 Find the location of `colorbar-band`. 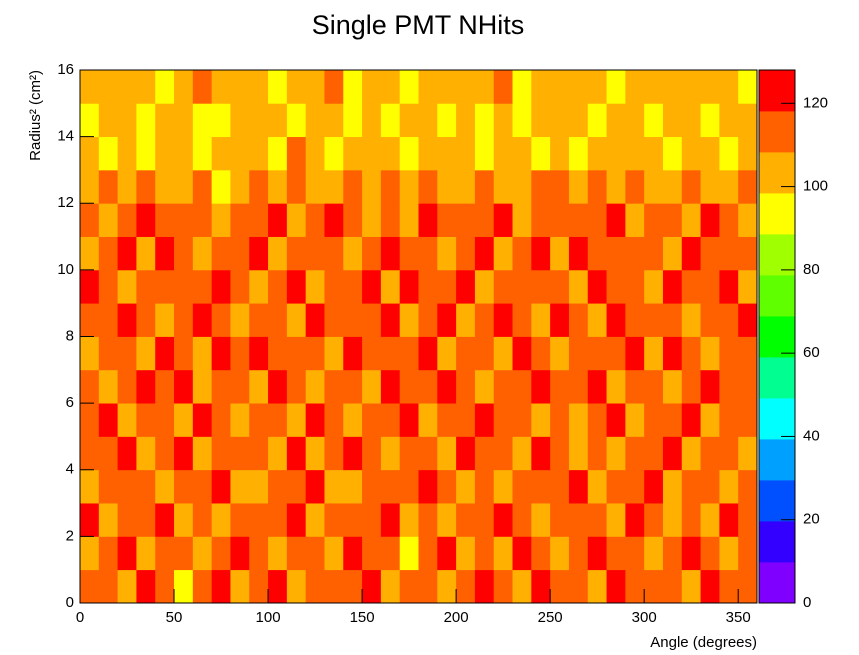

colorbar-band is located at coordinates (777, 419).